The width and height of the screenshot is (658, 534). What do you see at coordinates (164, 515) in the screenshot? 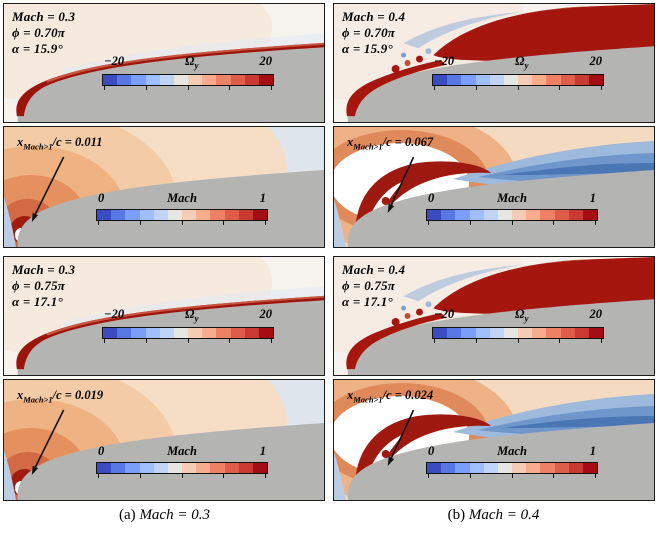
I see `caption-a: (a) Mach = 0.3` at bounding box center [164, 515].